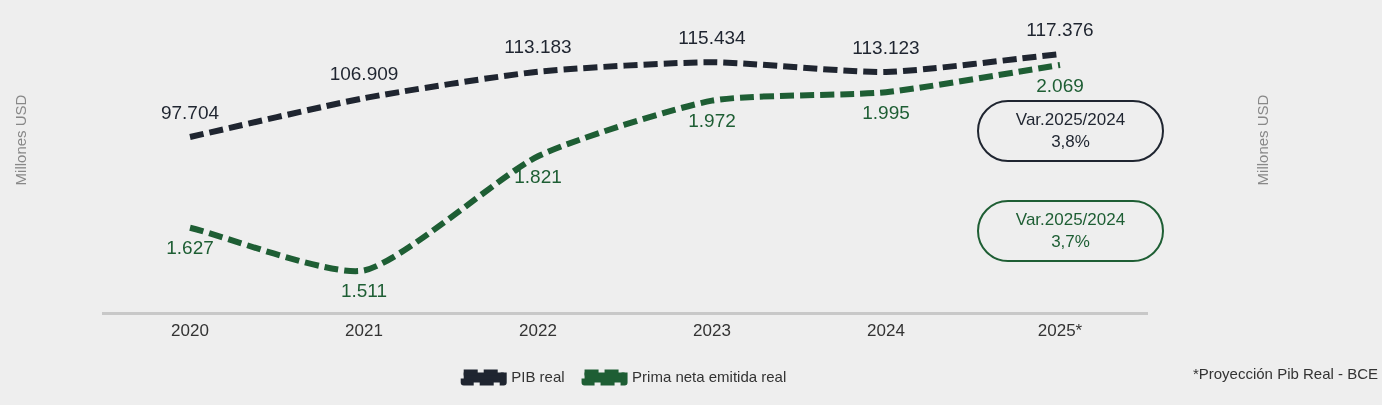  Describe the element at coordinates (538, 376) in the screenshot. I see `legend-label: PIB real` at that location.